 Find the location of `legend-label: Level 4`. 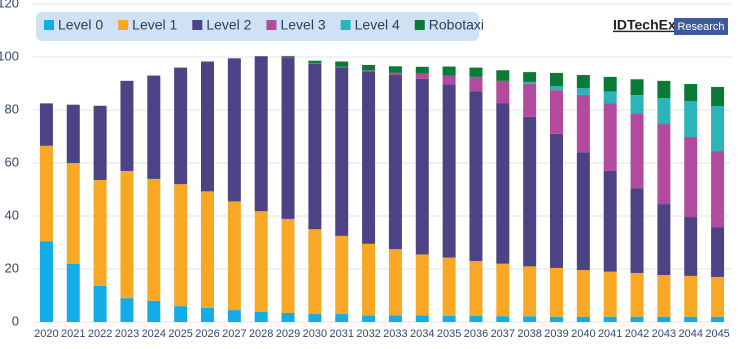

legend-label: Level 4 is located at coordinates (377, 25).